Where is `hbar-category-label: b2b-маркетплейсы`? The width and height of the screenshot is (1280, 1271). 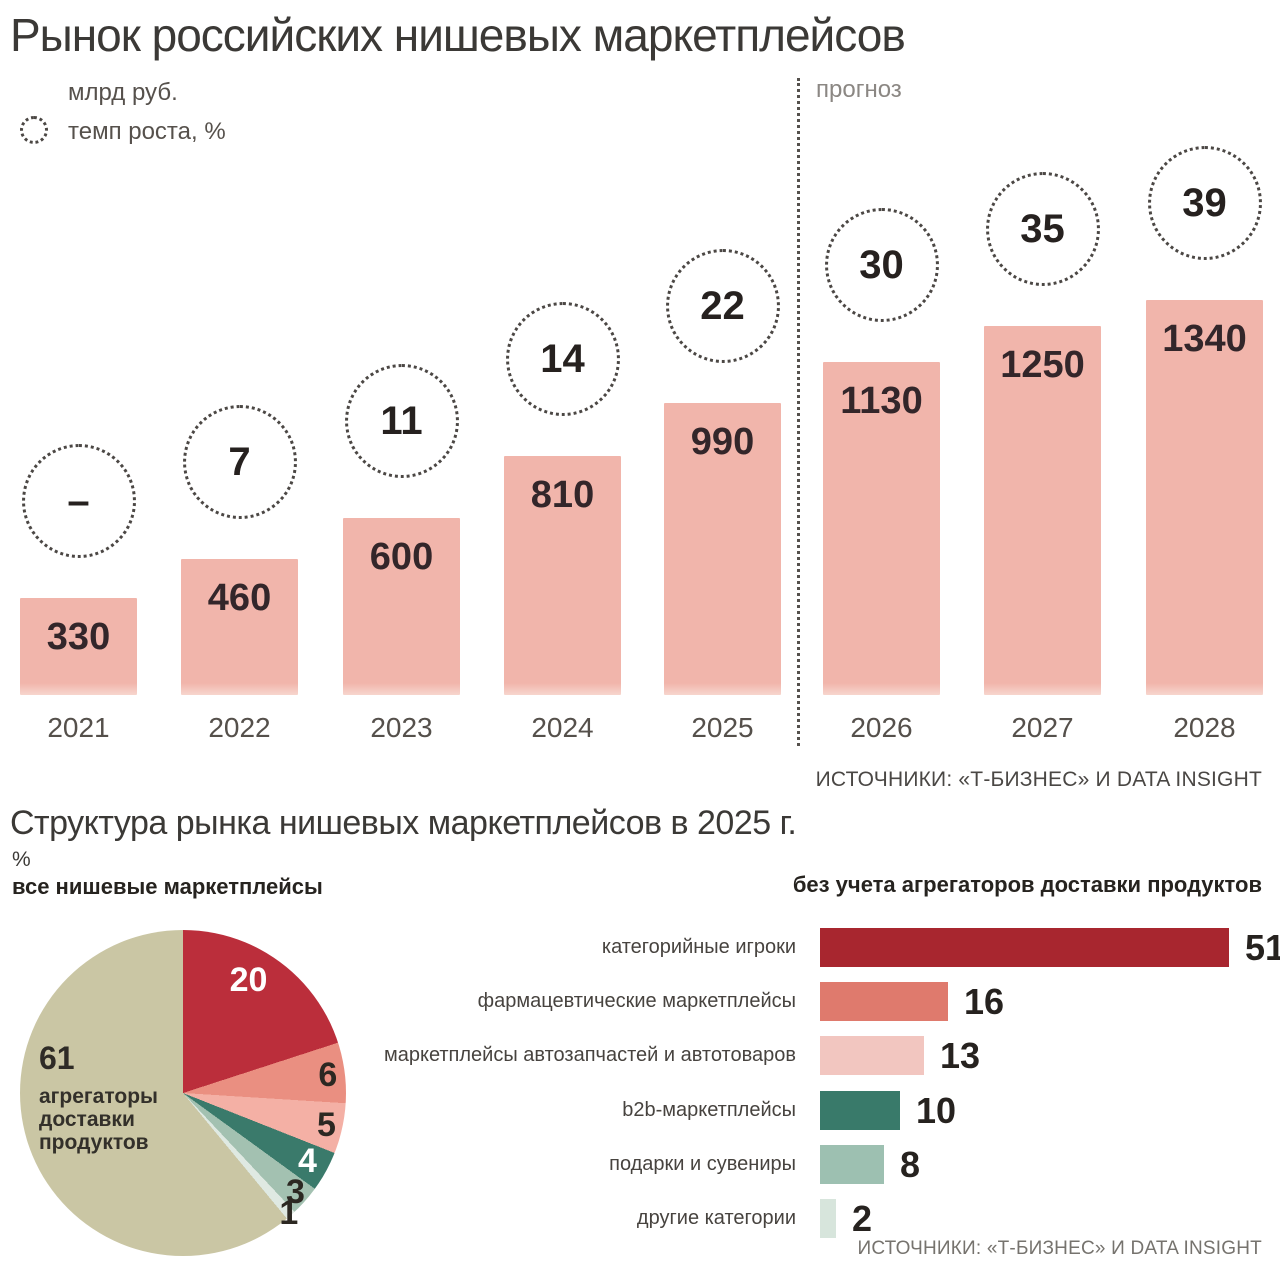 hbar-category-label: b2b-маркетплейсы is located at coordinates (709, 1110).